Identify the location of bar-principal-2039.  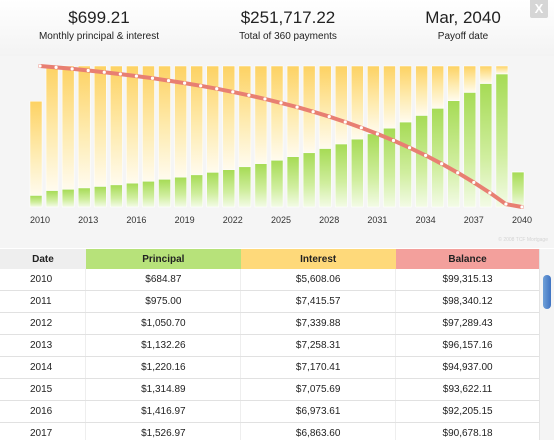
(502, 140).